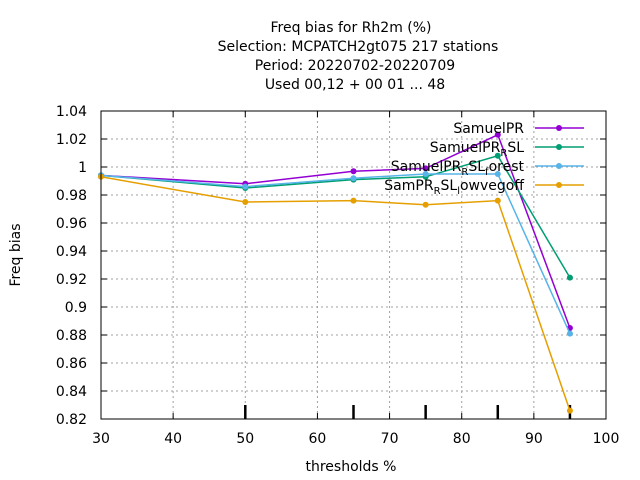  Describe the element at coordinates (71, 224) in the screenshot. I see `y-tick-label: 0.96` at that location.